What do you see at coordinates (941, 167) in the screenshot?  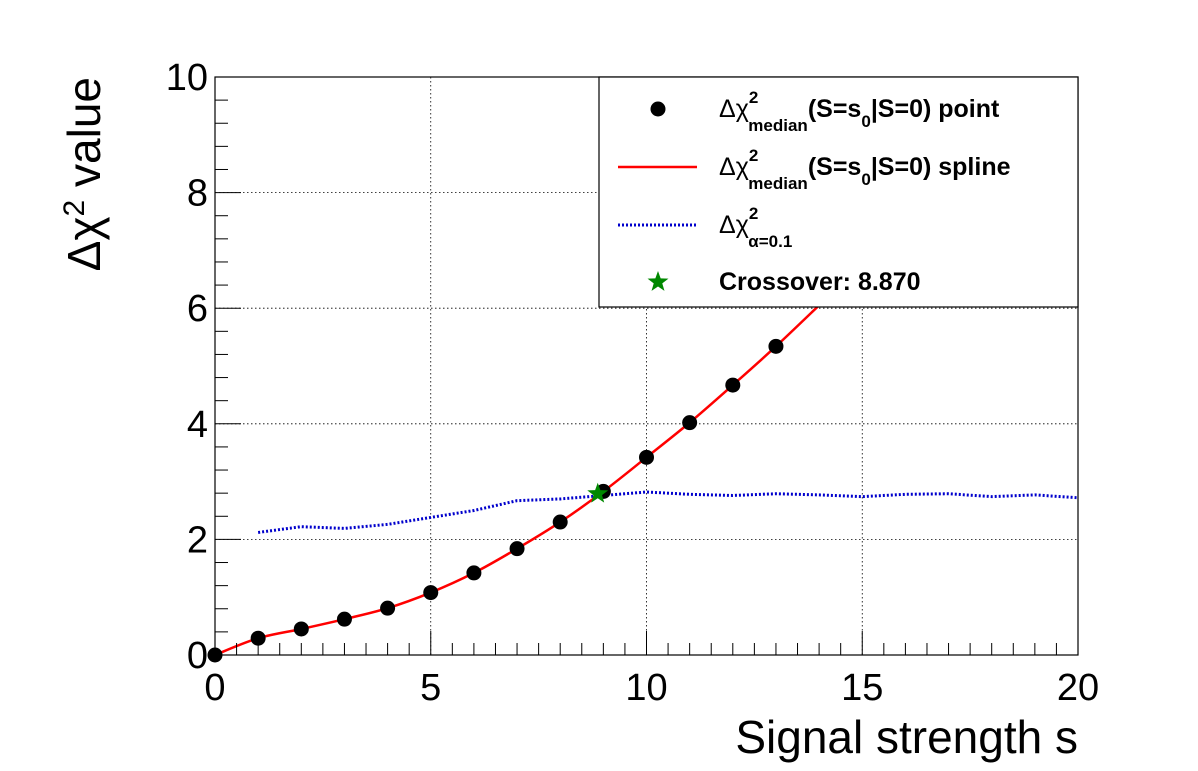 I see `legend-rest2: |S=0) spline` at bounding box center [941, 167].